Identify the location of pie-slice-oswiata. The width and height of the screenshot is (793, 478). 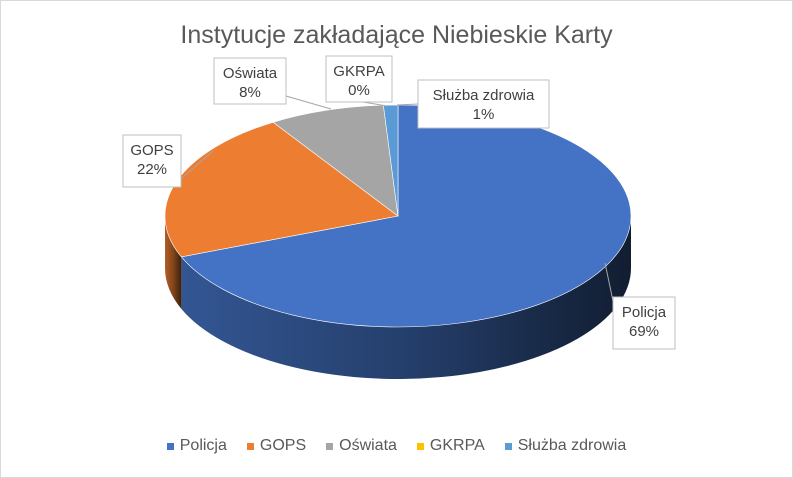
(335, 160).